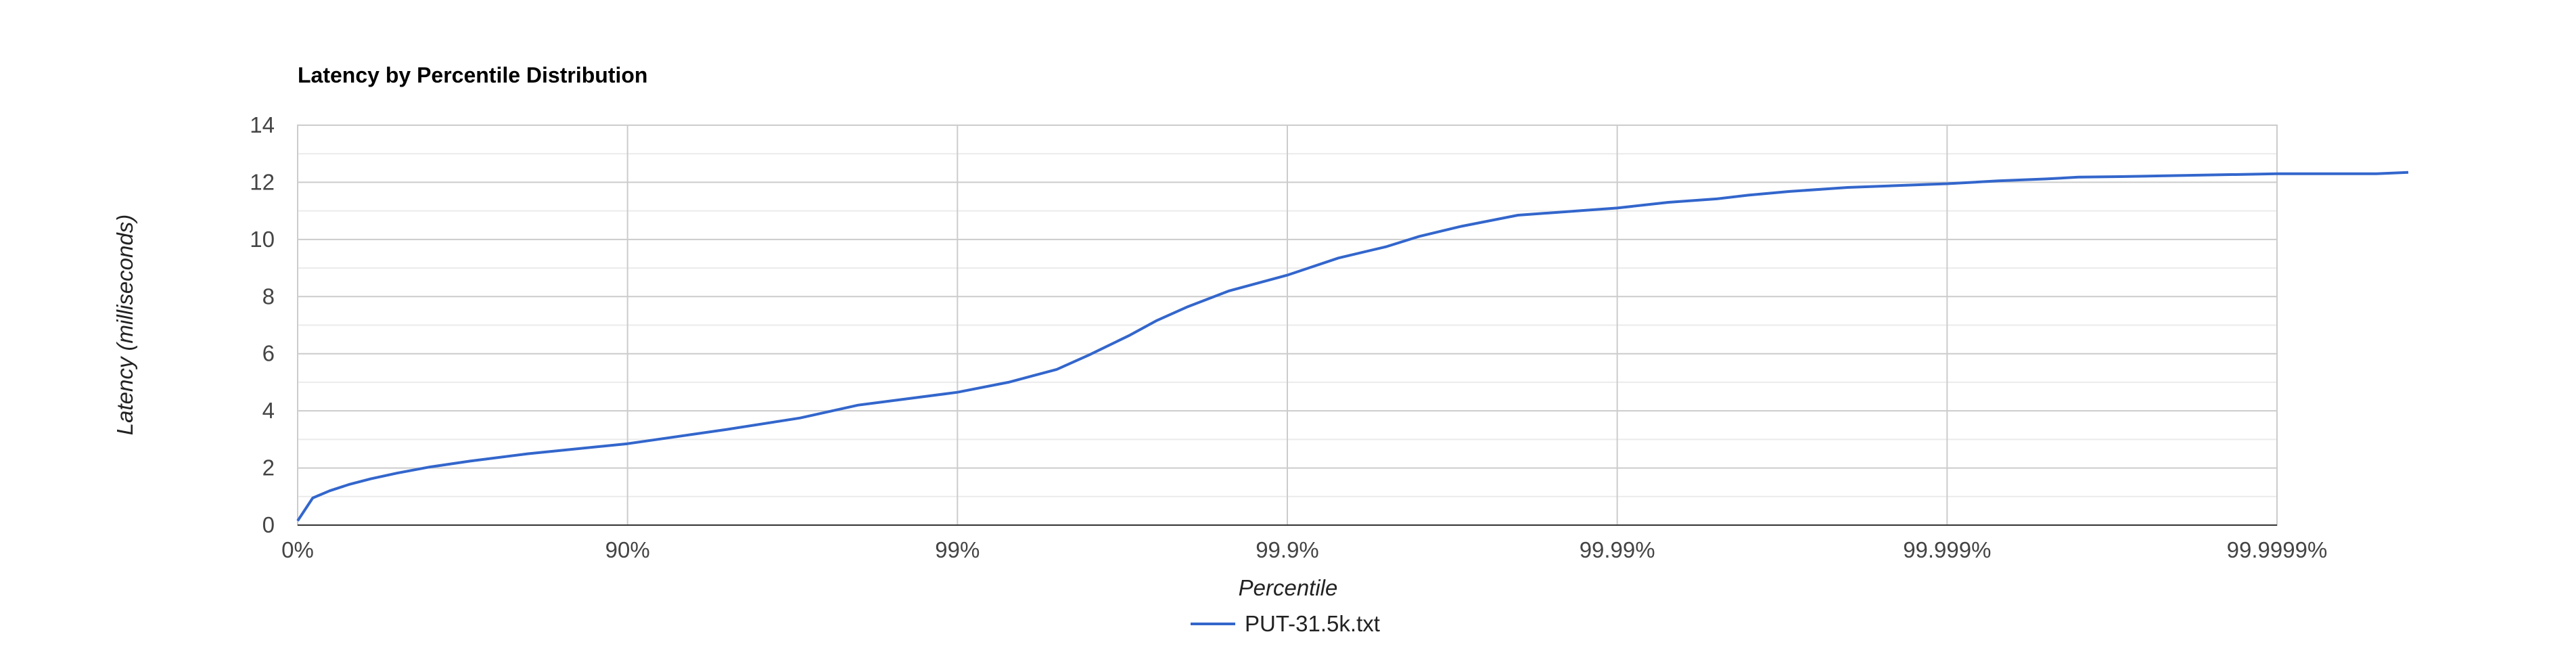 The image size is (2576, 653). What do you see at coordinates (268, 410) in the screenshot?
I see `y-tick-label: 4` at bounding box center [268, 410].